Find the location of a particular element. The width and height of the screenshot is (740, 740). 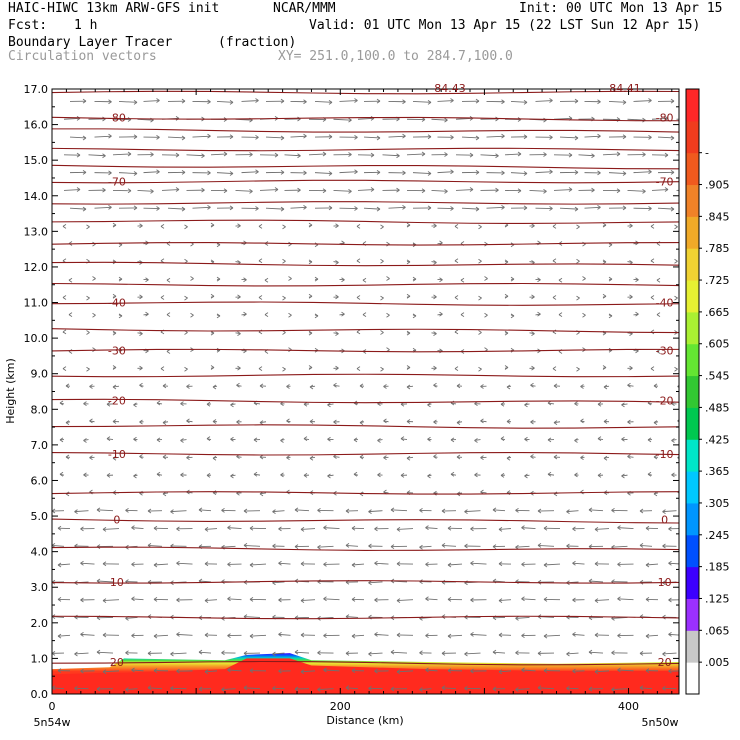

left-location: 5n54w is located at coordinates (52, 722).